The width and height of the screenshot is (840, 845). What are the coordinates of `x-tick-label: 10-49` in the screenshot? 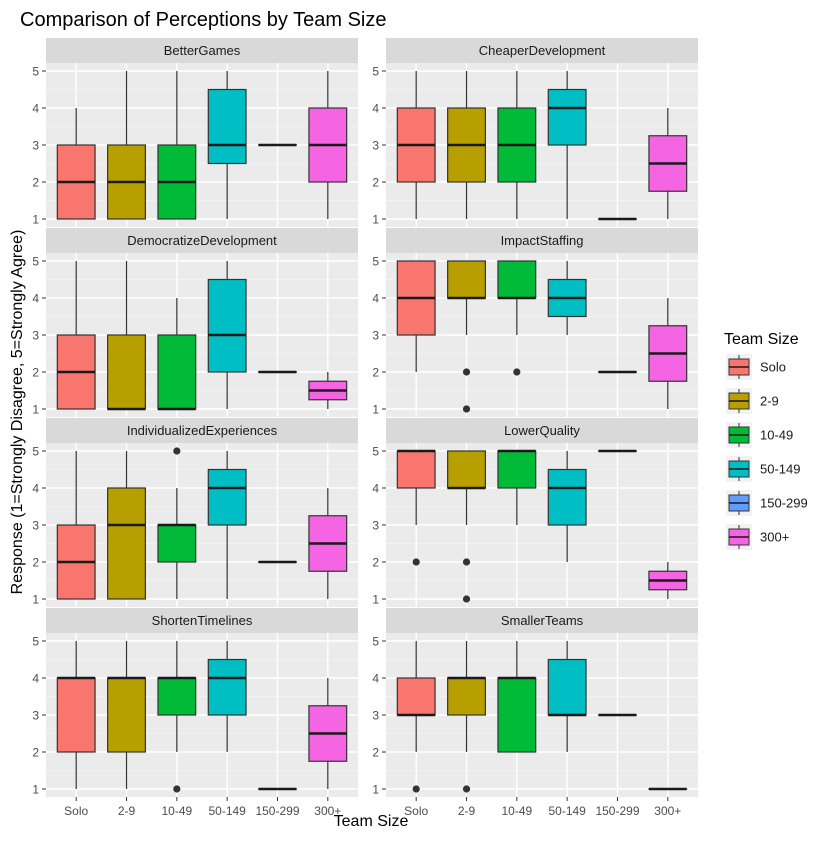 It's located at (176, 811).